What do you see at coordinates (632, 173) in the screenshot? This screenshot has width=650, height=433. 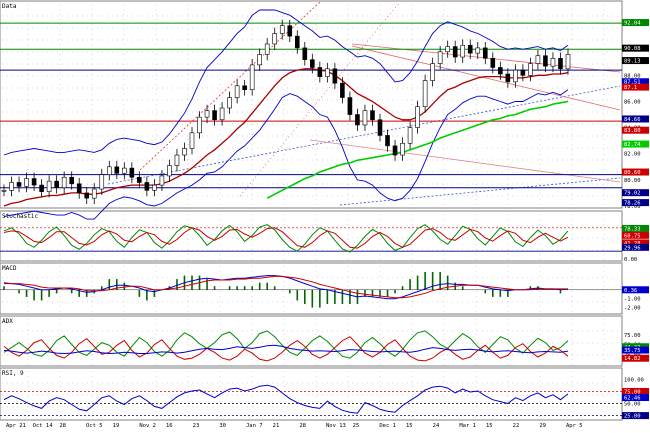 I see `price-price-tag-label: 80.60` at bounding box center [632, 173].